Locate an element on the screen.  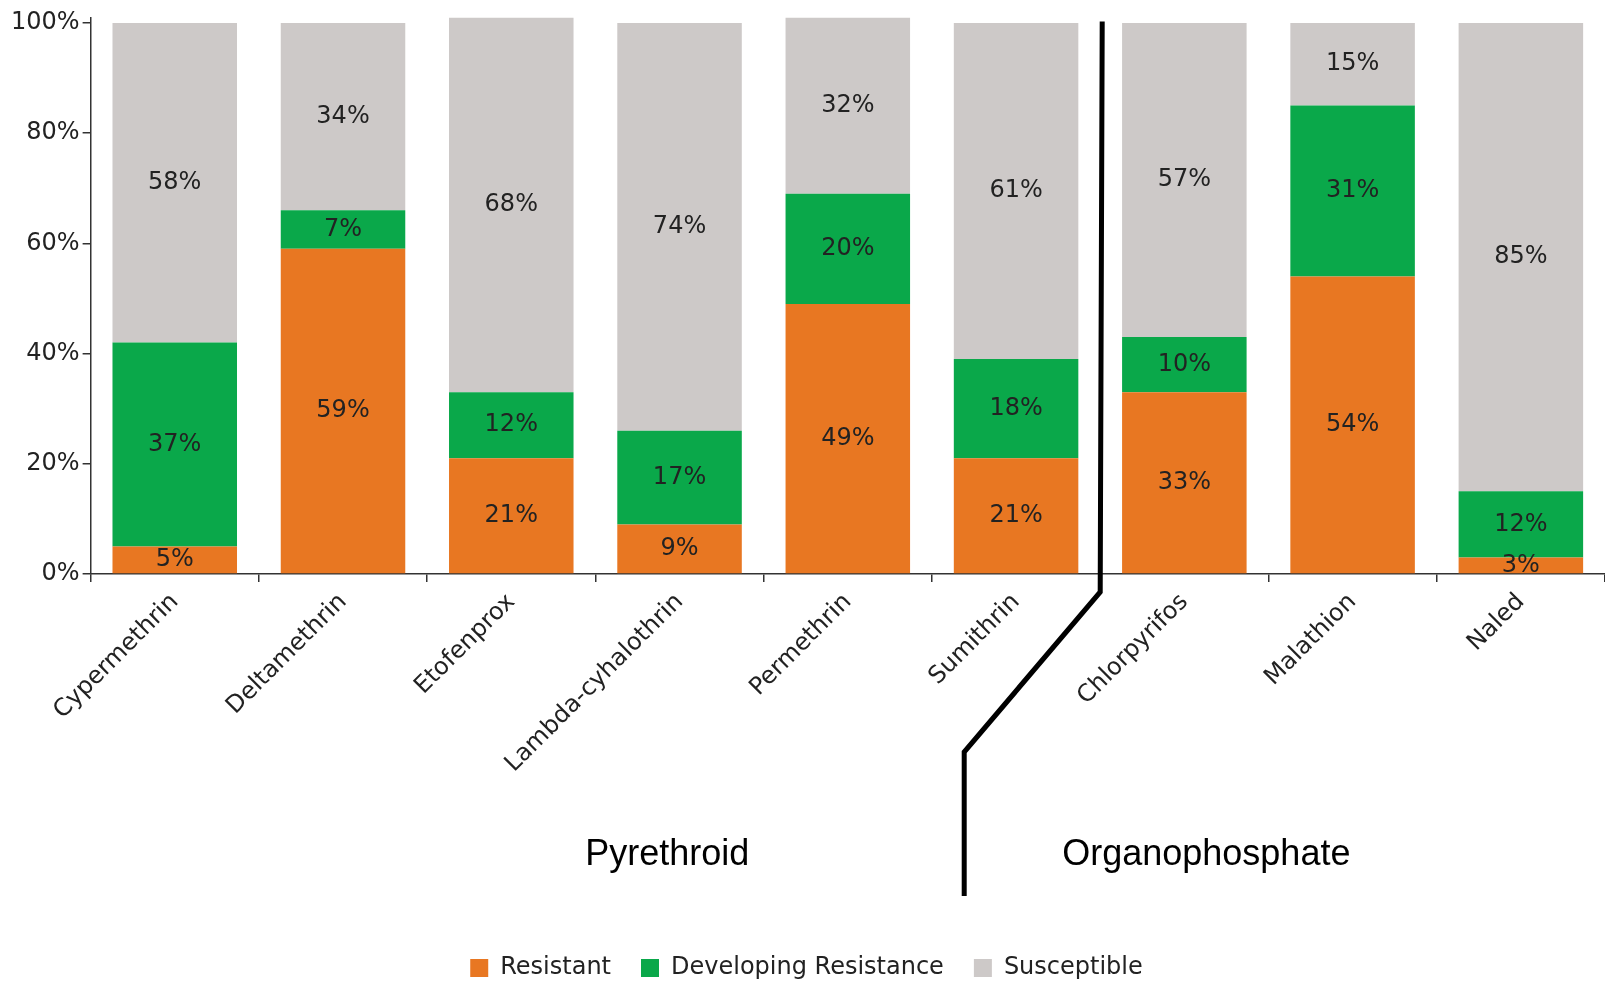
data-label: 54% is located at coordinates (1352, 423).